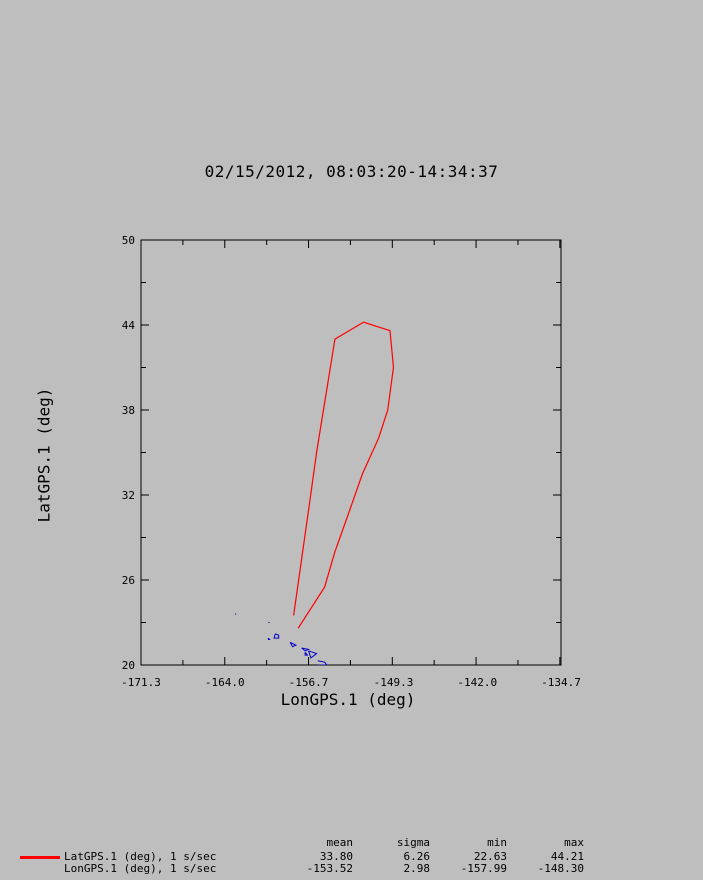 The image size is (703, 880). What do you see at coordinates (225, 682) in the screenshot?
I see `x-tick-label: -164.0` at bounding box center [225, 682].